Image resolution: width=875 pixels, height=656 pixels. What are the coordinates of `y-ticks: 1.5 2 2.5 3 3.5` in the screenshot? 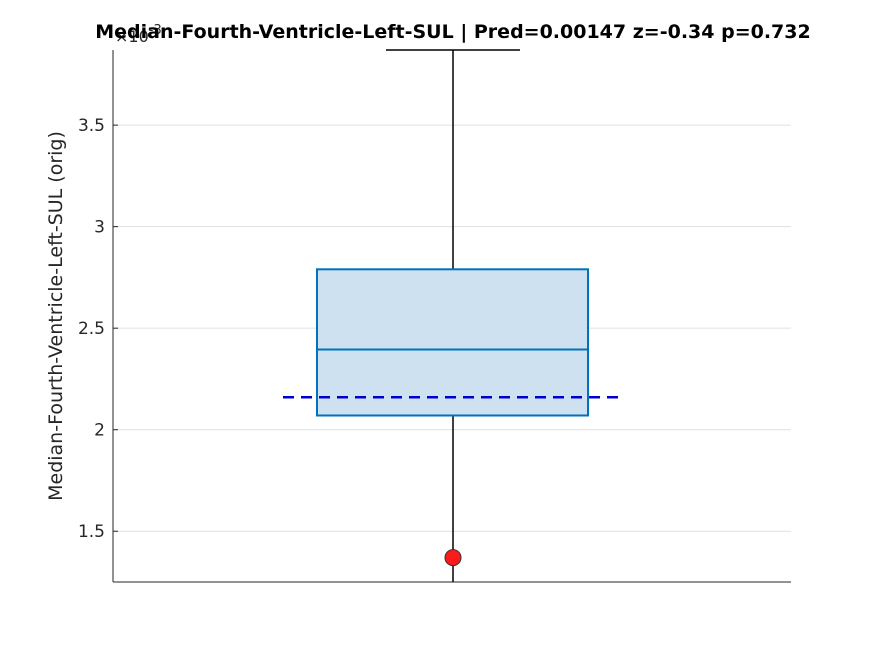 It's located at (98, 329).